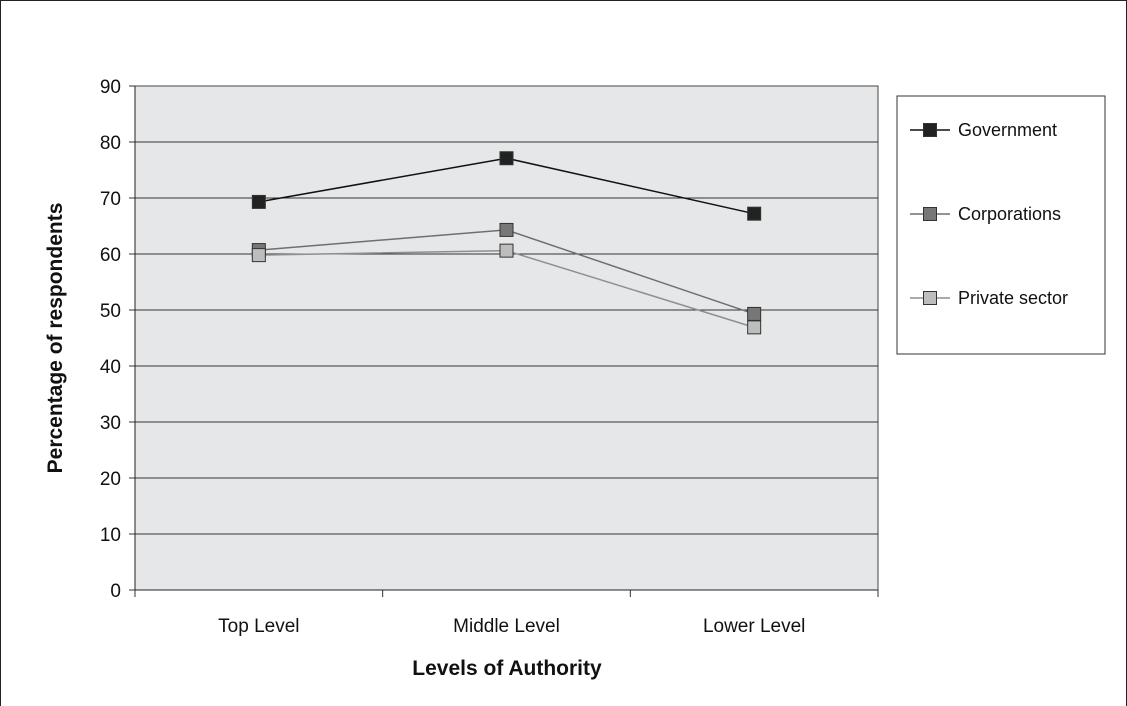 The height and width of the screenshot is (706, 1127). Describe the element at coordinates (110, 311) in the screenshot. I see `y-tick-label: 50` at that location.